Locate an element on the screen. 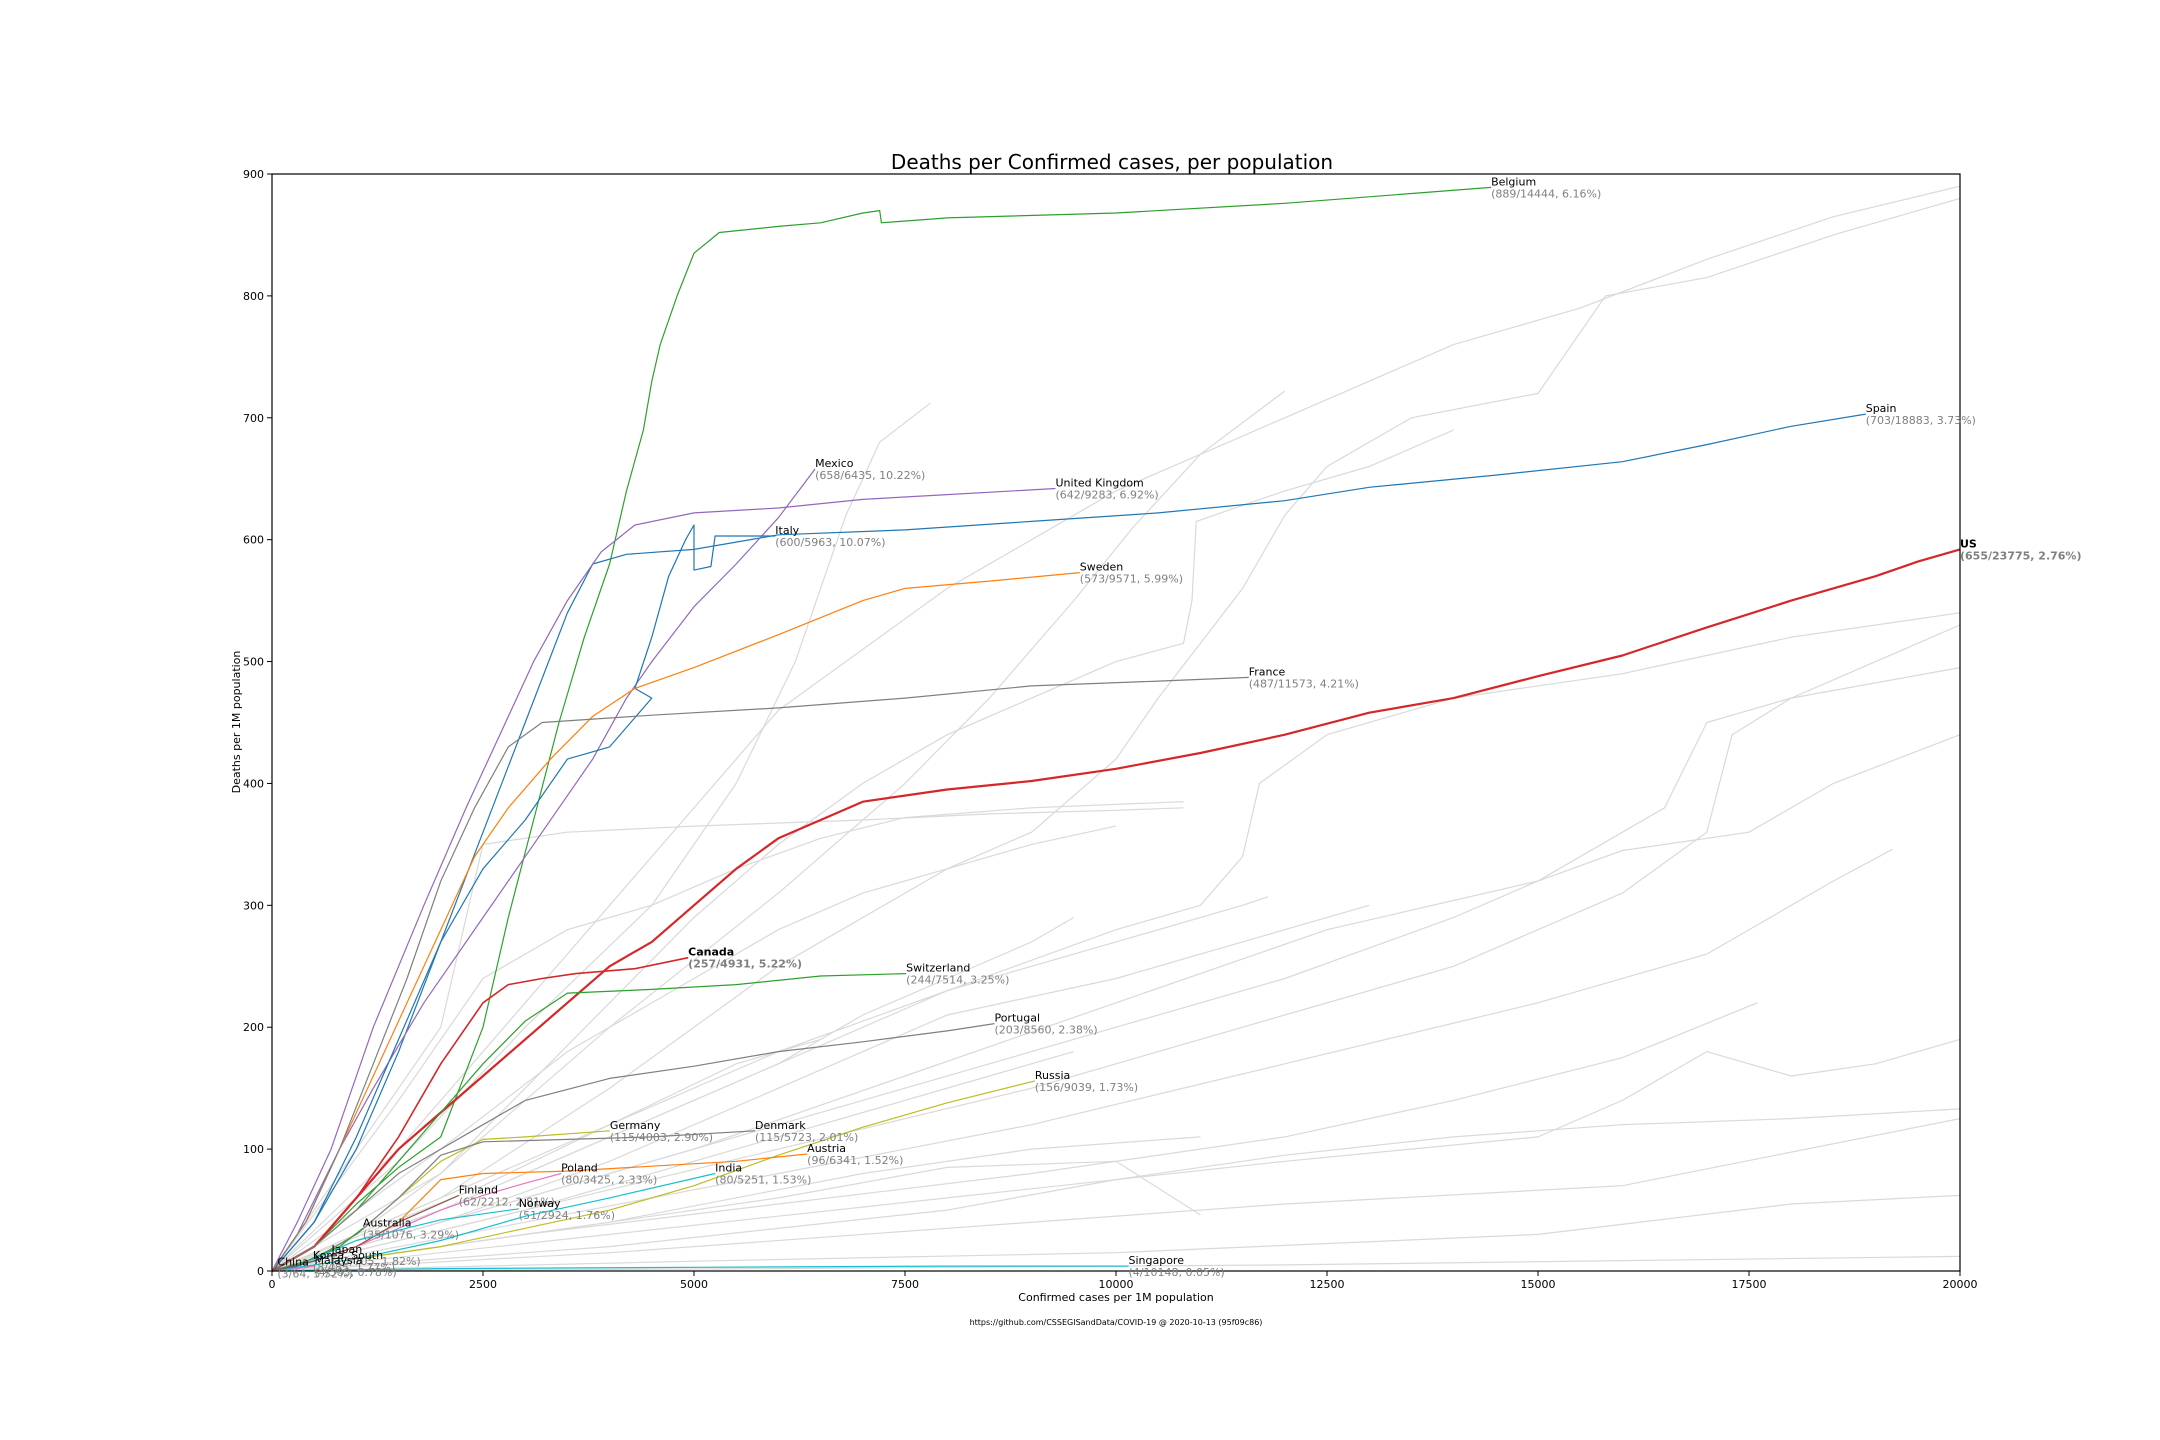 This screenshot has width=2160, height=1440. series-line-mexico is located at coordinates (543, 870).